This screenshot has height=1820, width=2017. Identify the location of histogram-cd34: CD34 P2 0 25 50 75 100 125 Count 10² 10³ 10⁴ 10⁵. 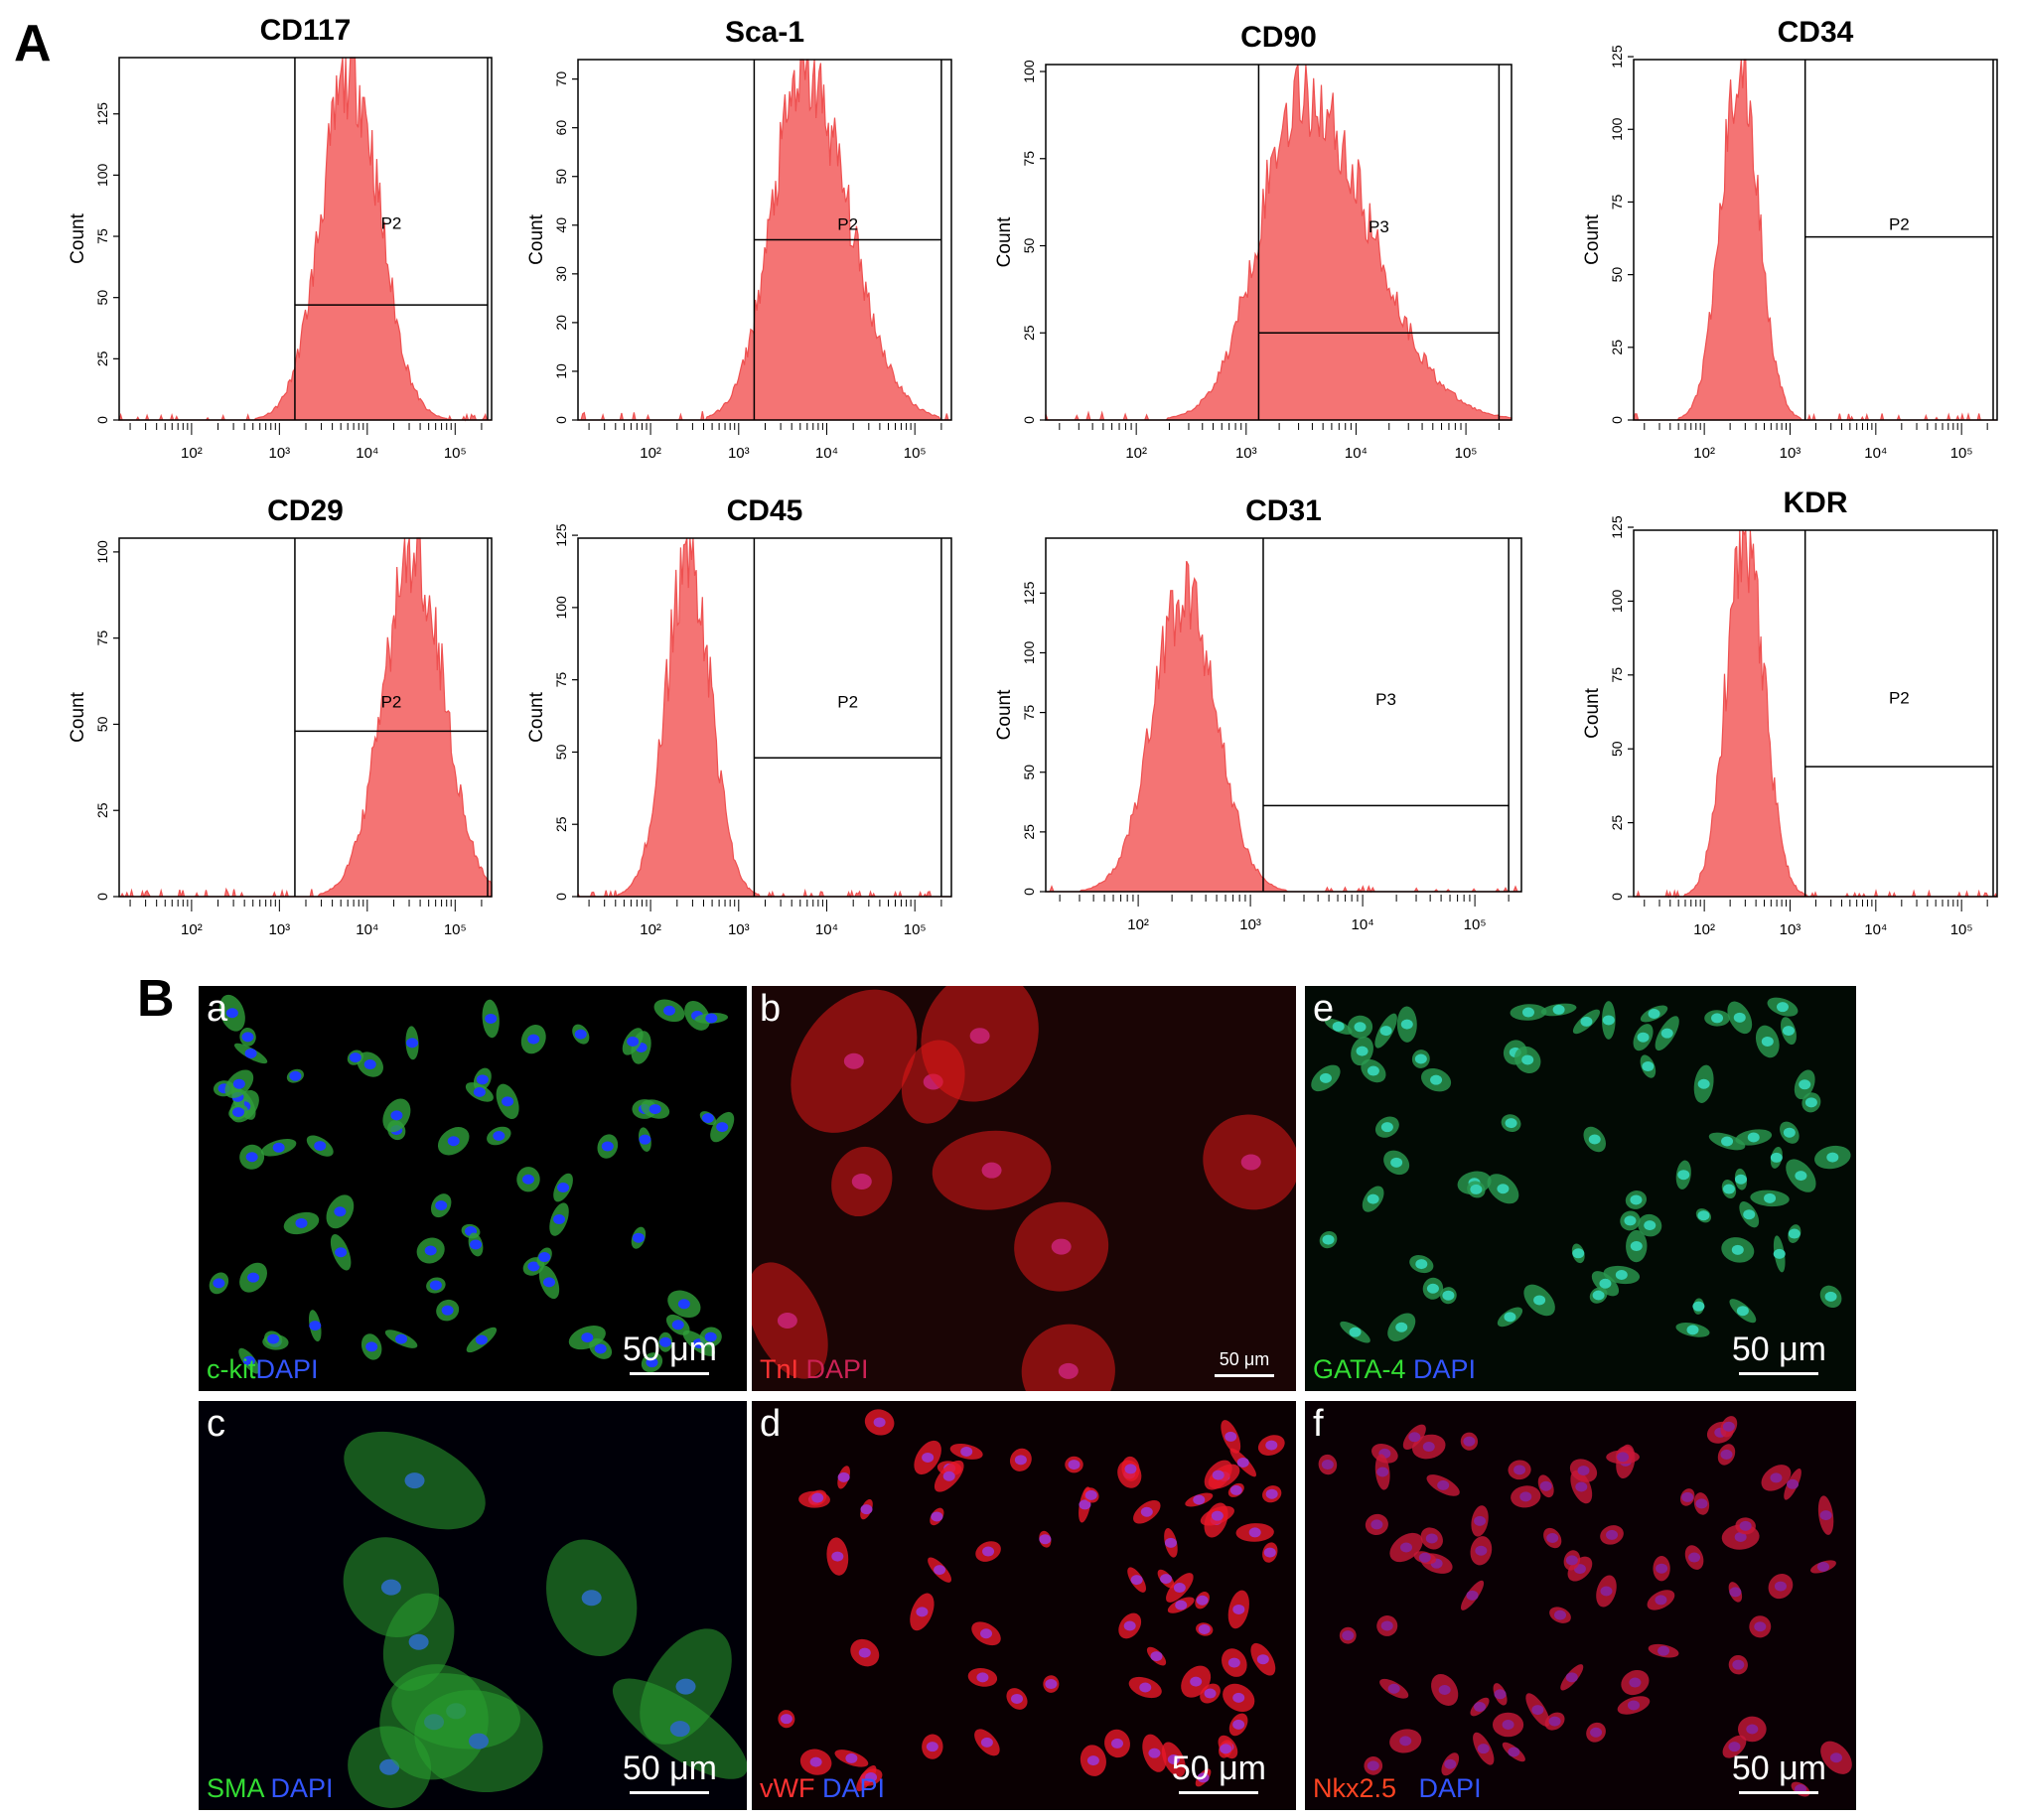
(1790, 239).